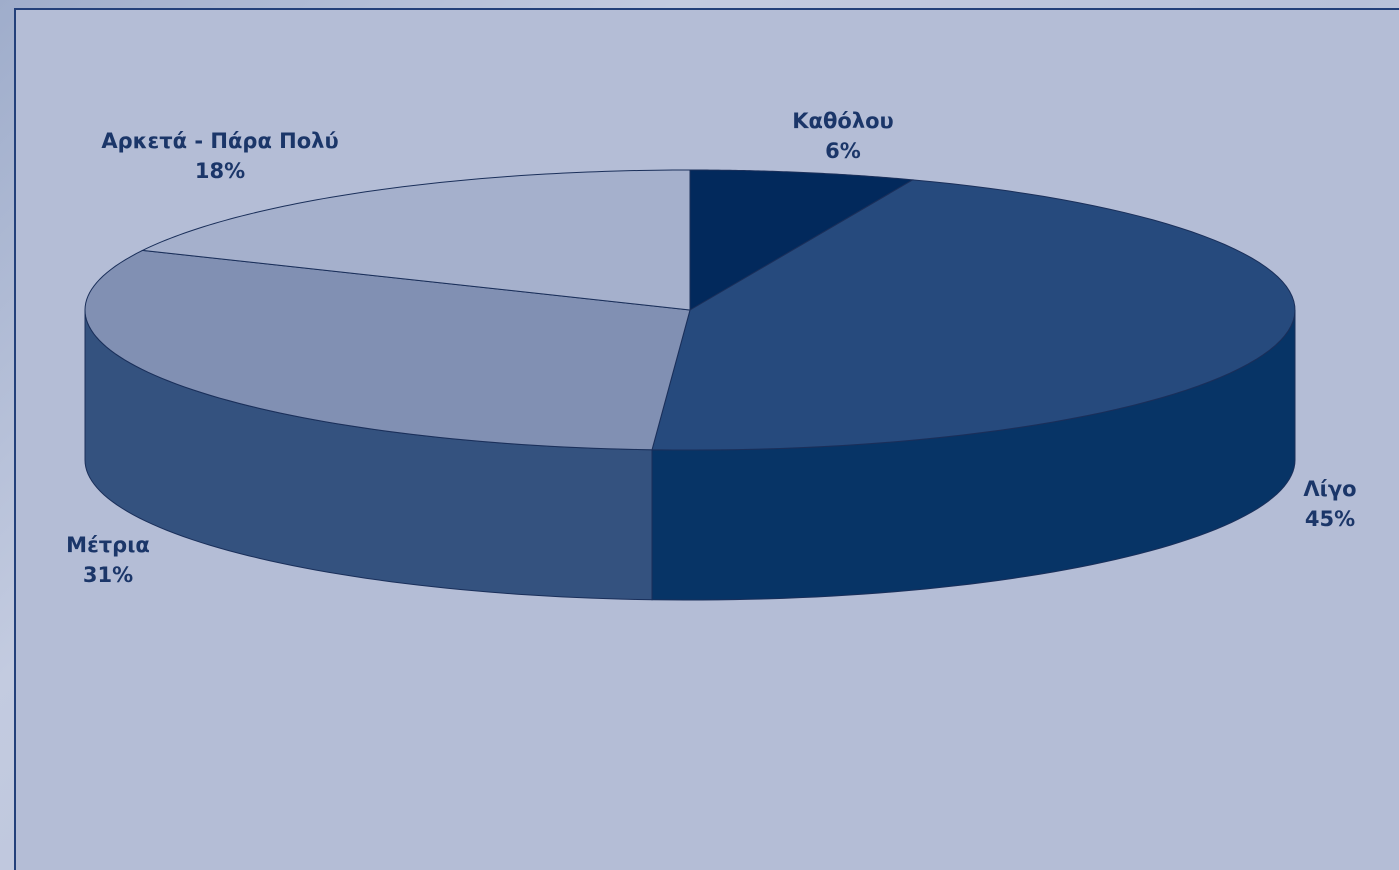 Image resolution: width=1399 pixels, height=870 pixels. Describe the element at coordinates (842, 121) in the screenshot. I see `slice-label-1: Καθόλου` at that location.